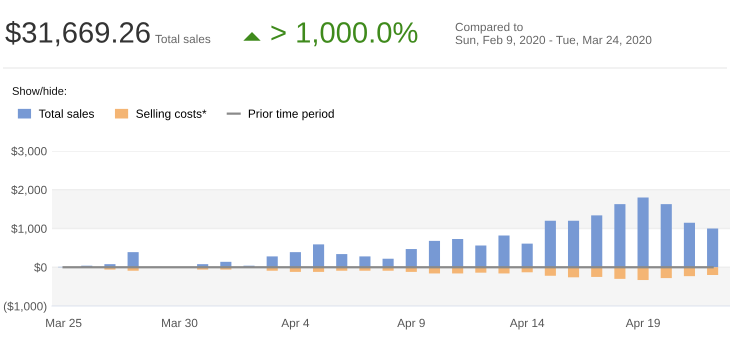  What do you see at coordinates (554, 41) in the screenshot?
I see `text: Sun, Feb 9, 2020 - Tue, Mar 24, 2020` at bounding box center [554, 41].